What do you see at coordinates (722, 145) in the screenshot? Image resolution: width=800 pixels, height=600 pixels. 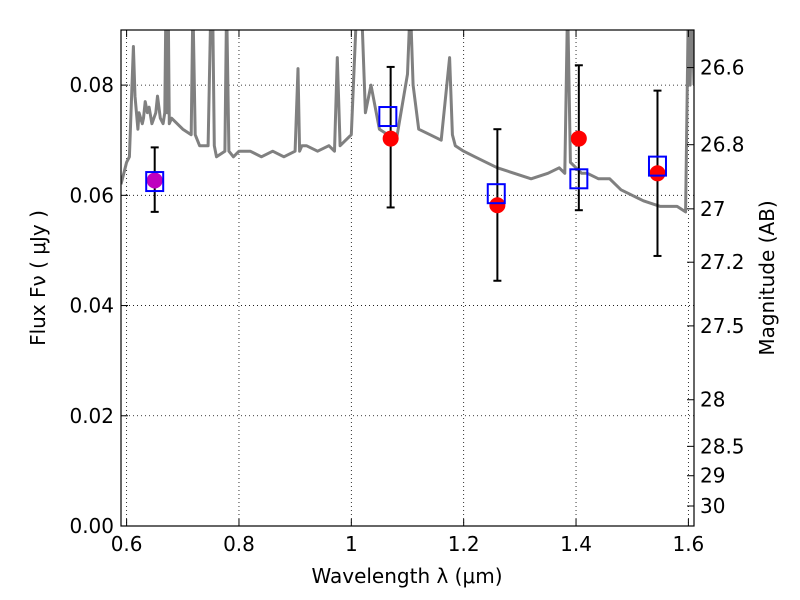 I see `magnitude-tick-label: 26.8` at bounding box center [722, 145].